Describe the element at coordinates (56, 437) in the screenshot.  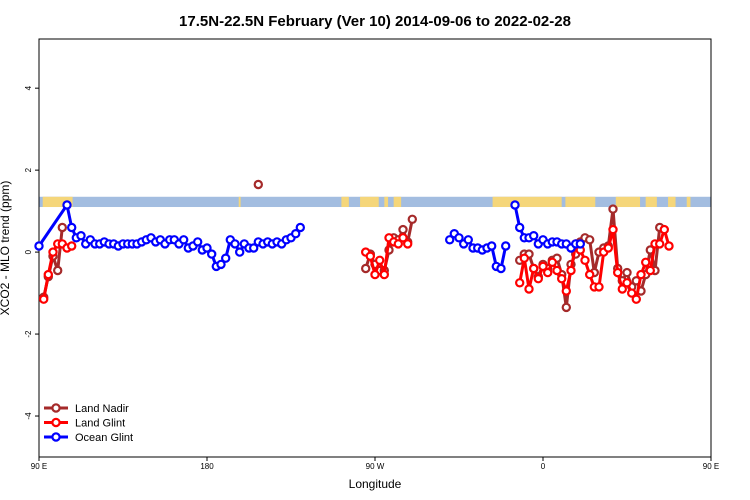
I see `legend-marker` at that location.